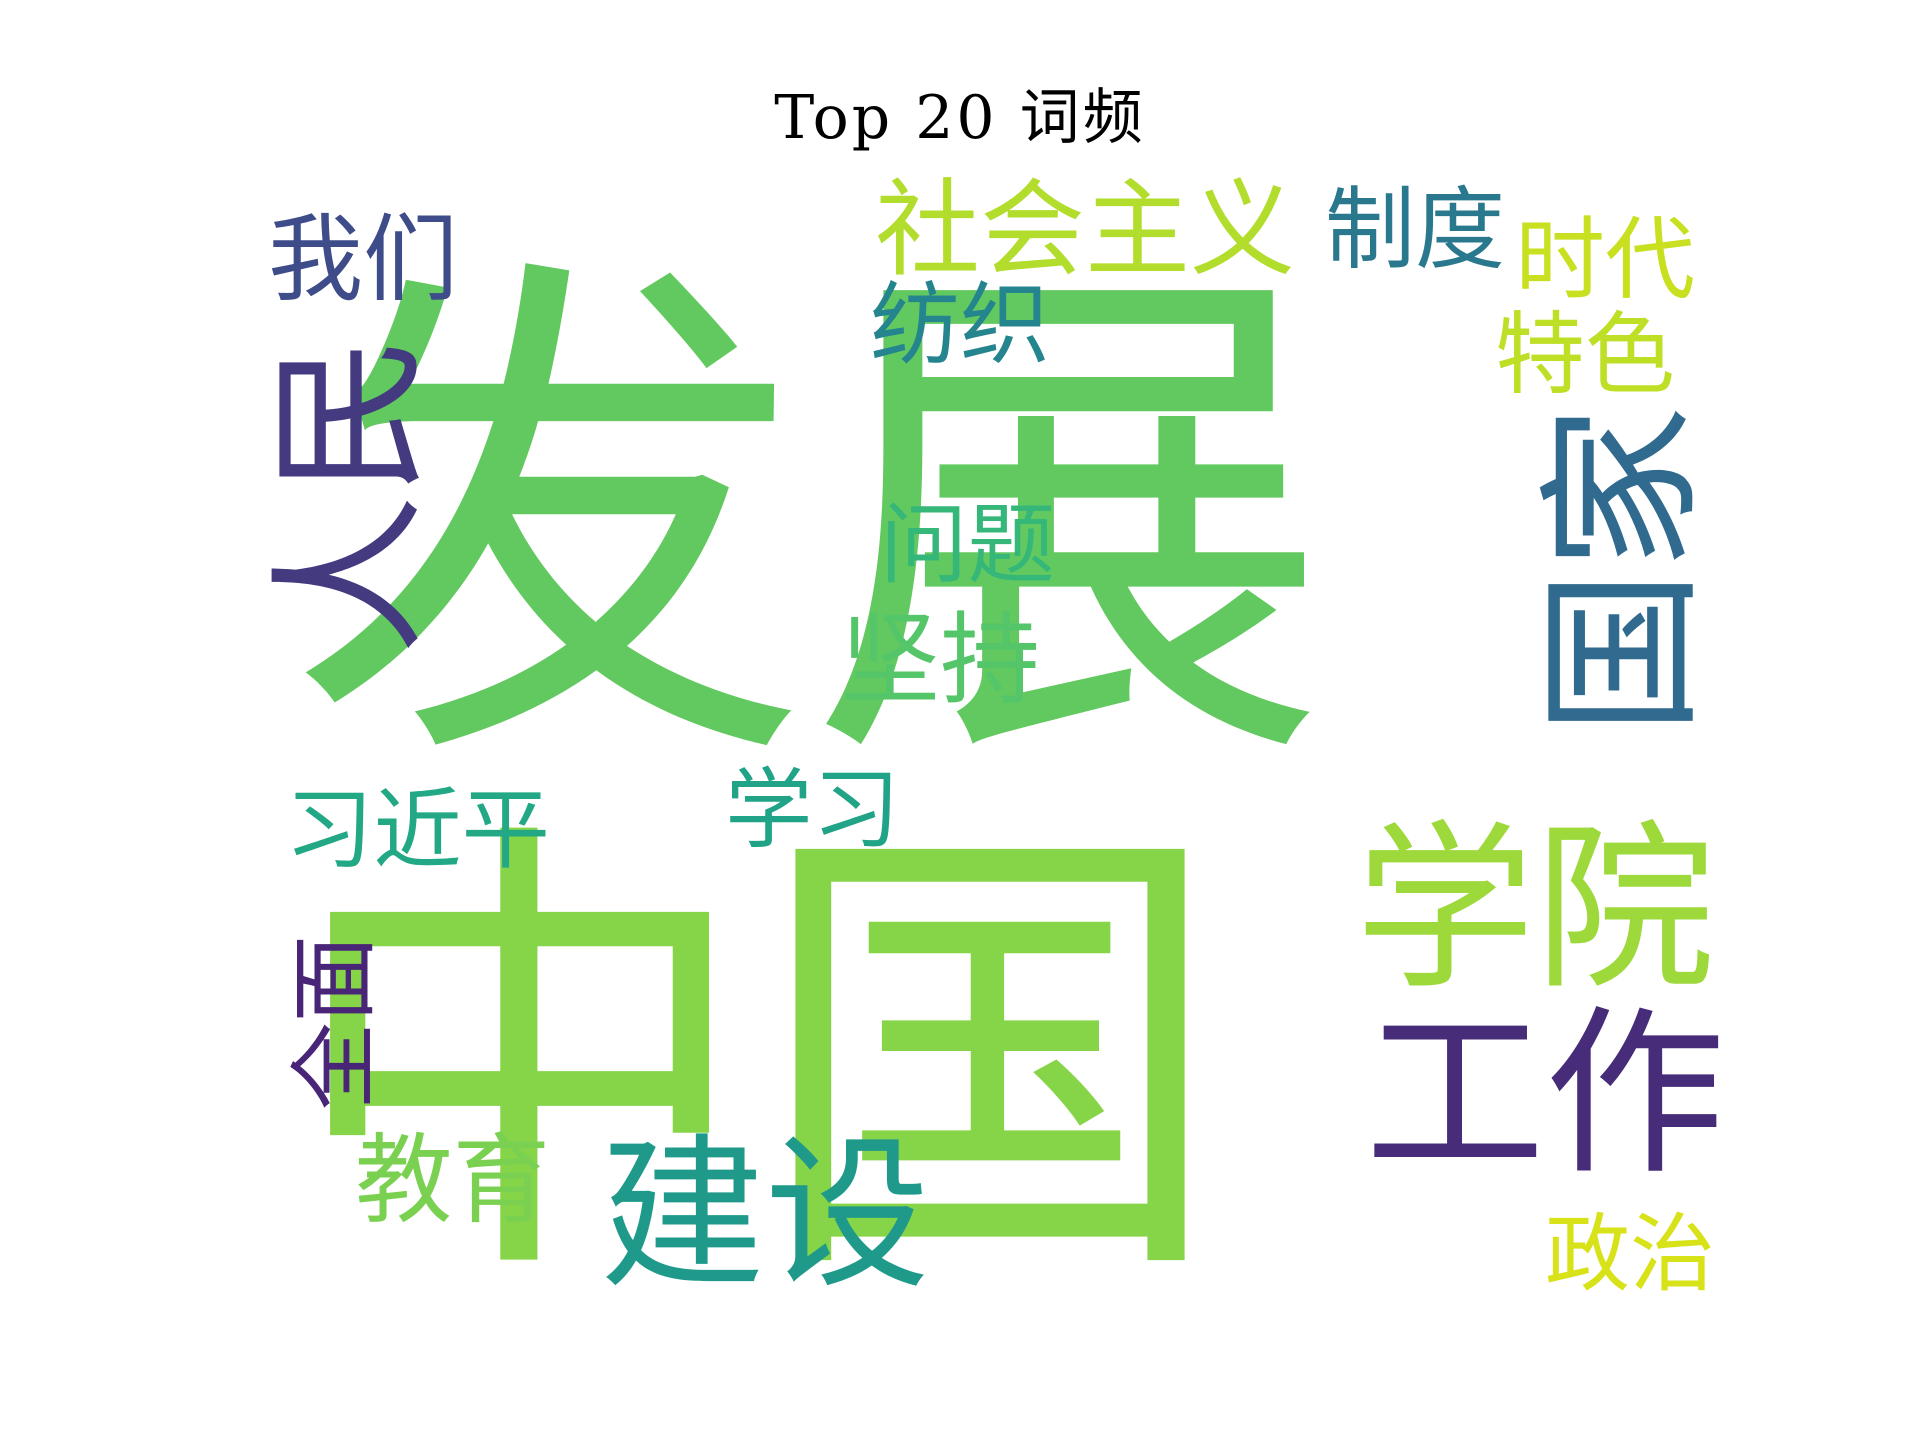 This screenshot has height=1440, width=1920. Describe the element at coordinates (812, 810) in the screenshot. I see `word-17: 学习` at that location.